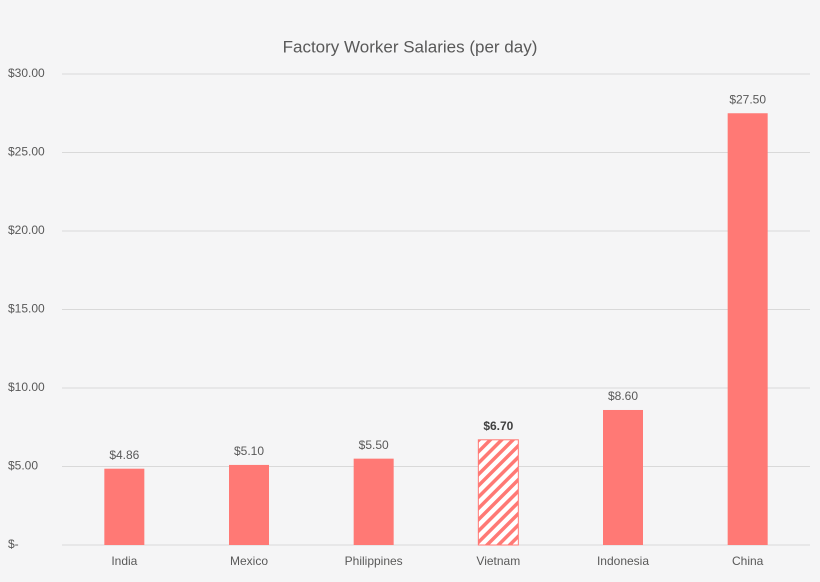  I want to click on y-tick-label: $5.00, so click(23, 466).